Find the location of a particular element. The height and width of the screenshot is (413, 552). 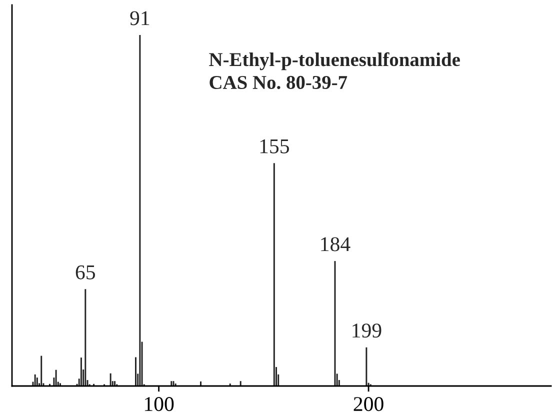

x-tick-label: 100 is located at coordinates (159, 404).